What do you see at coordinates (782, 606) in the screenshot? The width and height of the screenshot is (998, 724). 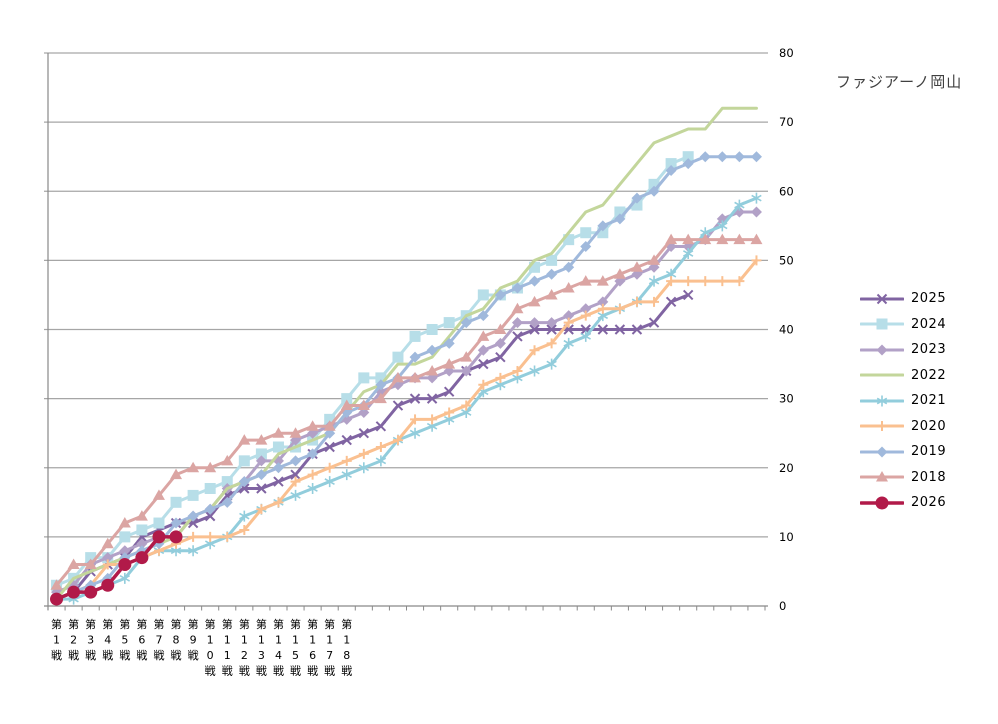 I see `y-tick-label: 0` at bounding box center [782, 606].